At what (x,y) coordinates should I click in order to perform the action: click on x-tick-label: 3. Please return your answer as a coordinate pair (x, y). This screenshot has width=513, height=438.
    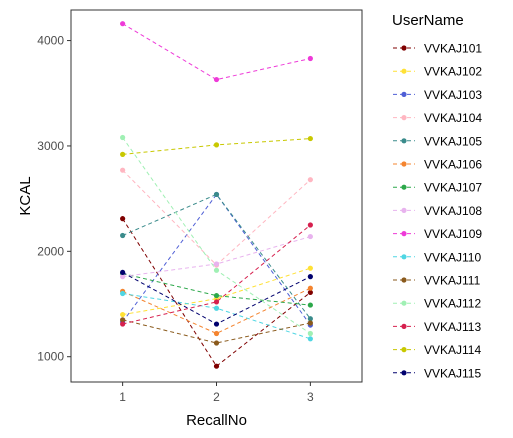
    Looking at the image, I should click on (310, 397).